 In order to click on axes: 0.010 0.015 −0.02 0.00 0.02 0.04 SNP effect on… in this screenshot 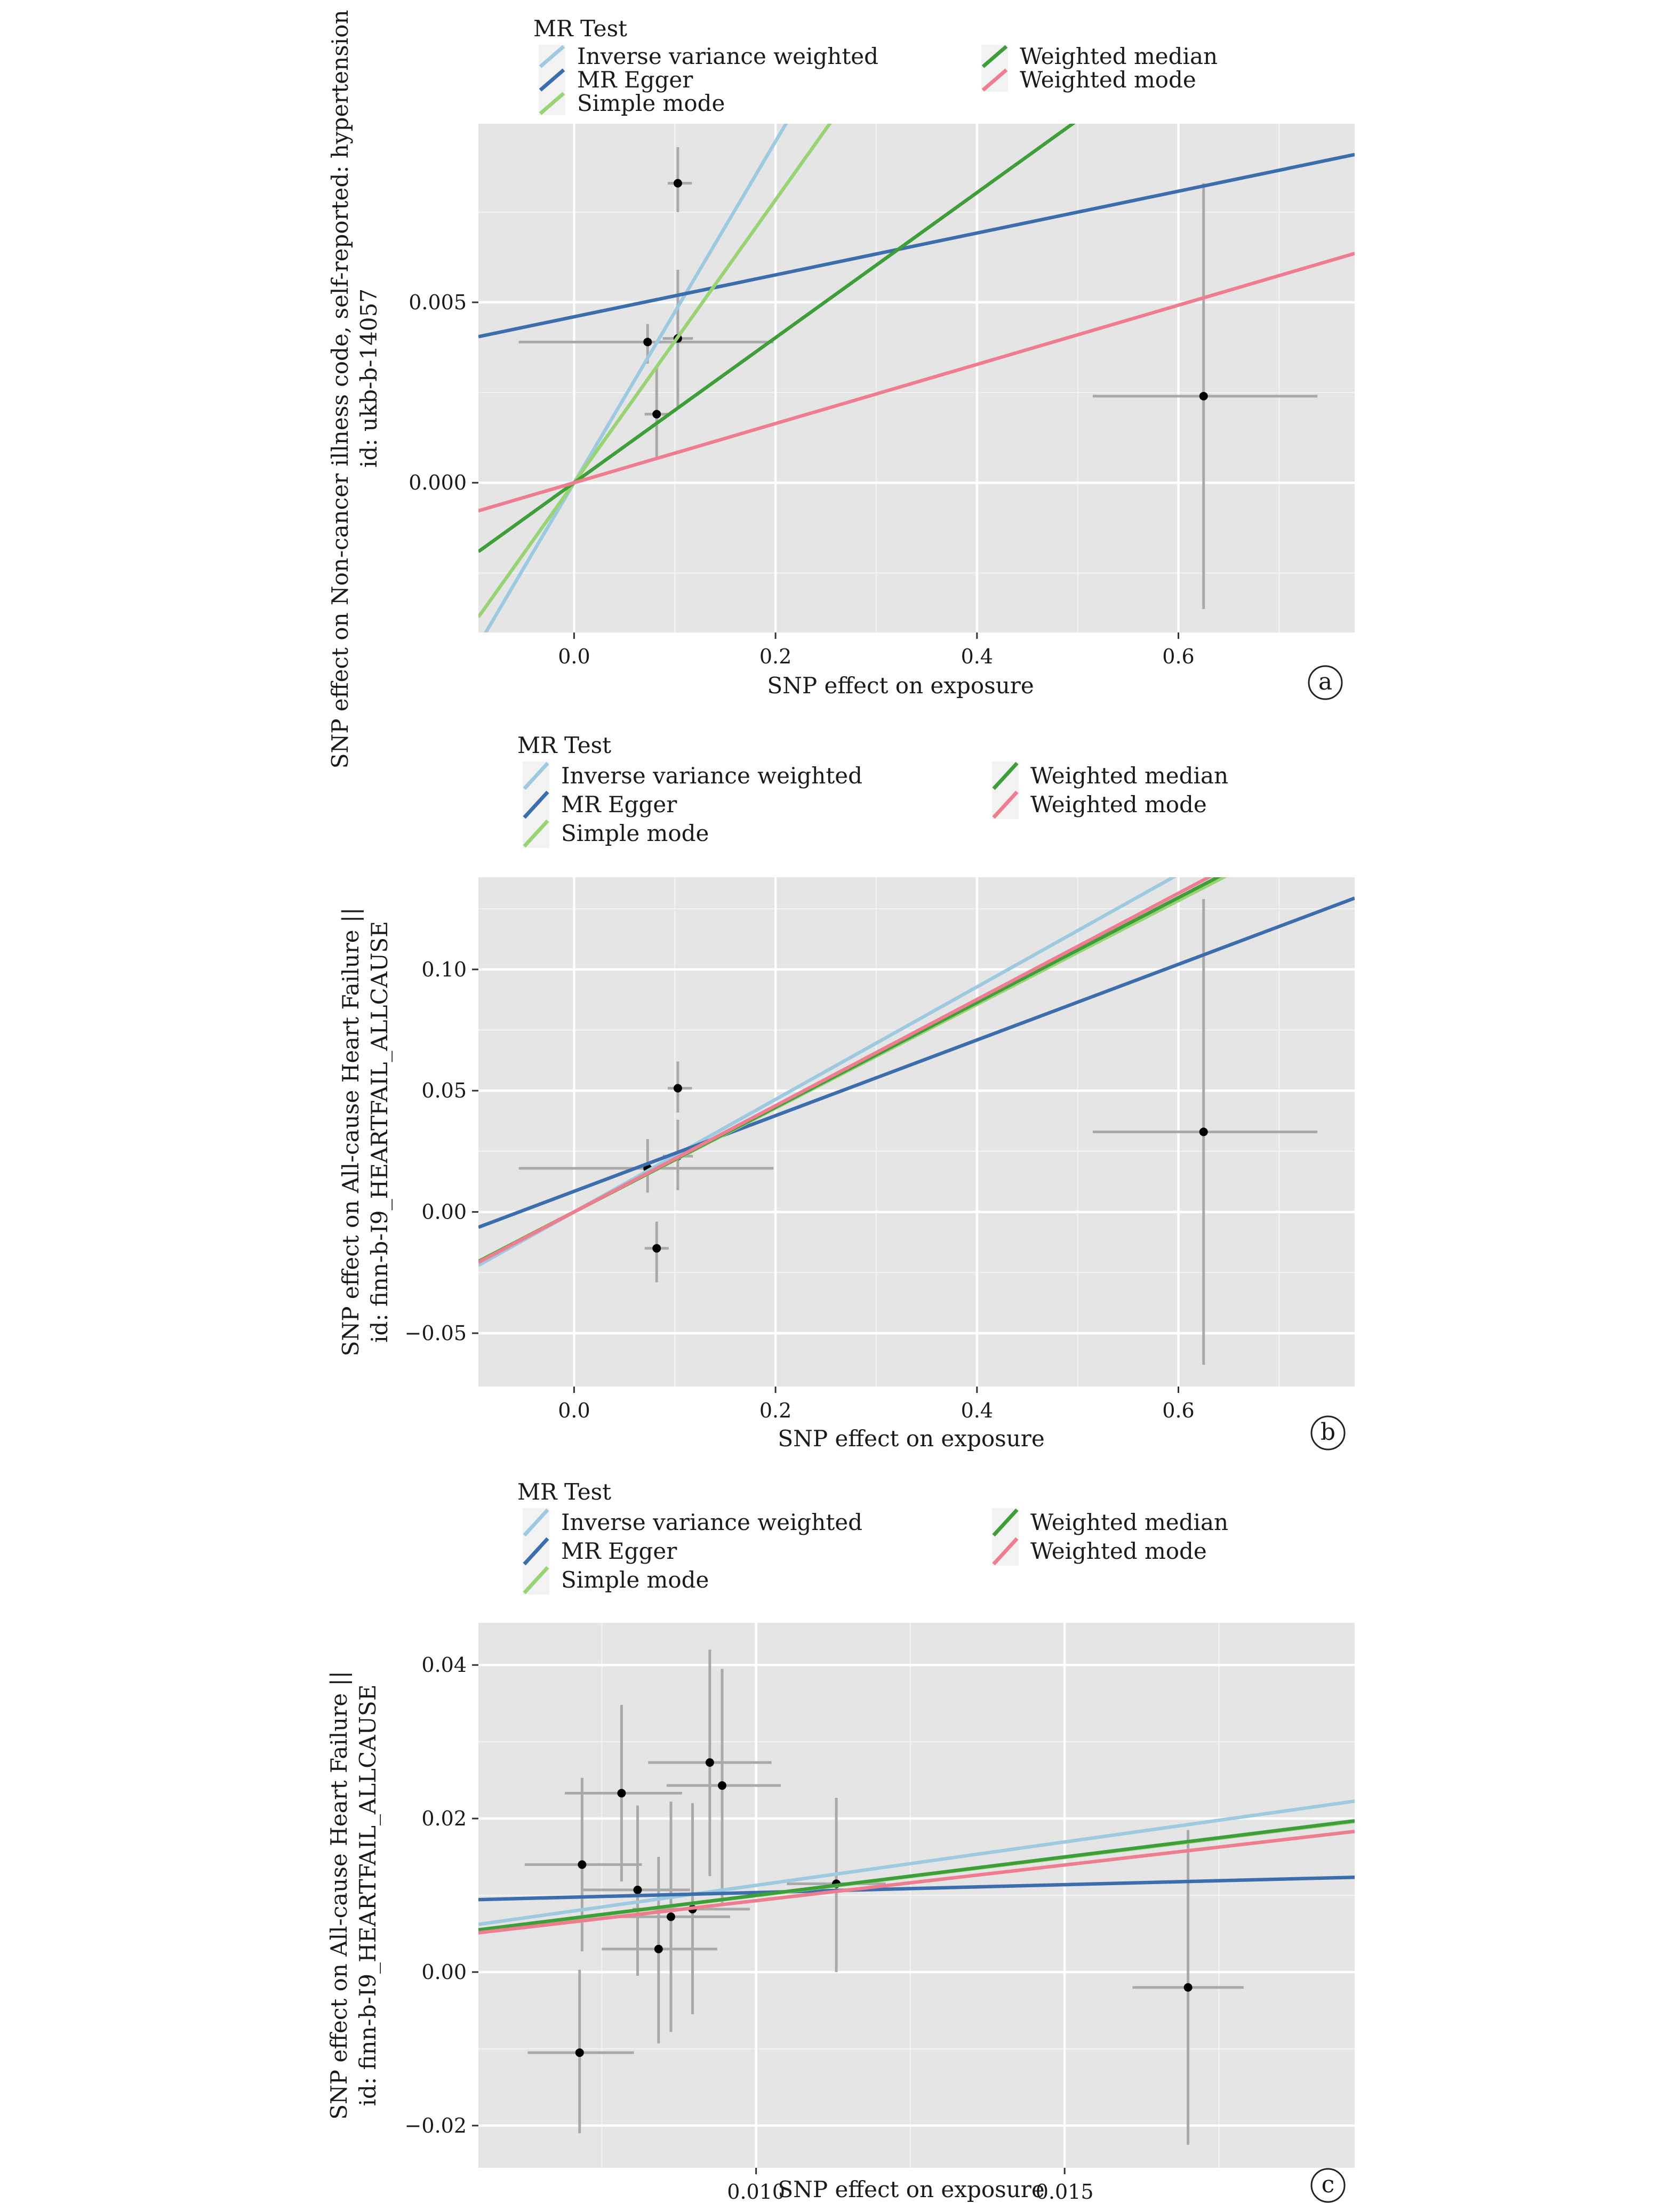, I will do `click(710, 1928)`.